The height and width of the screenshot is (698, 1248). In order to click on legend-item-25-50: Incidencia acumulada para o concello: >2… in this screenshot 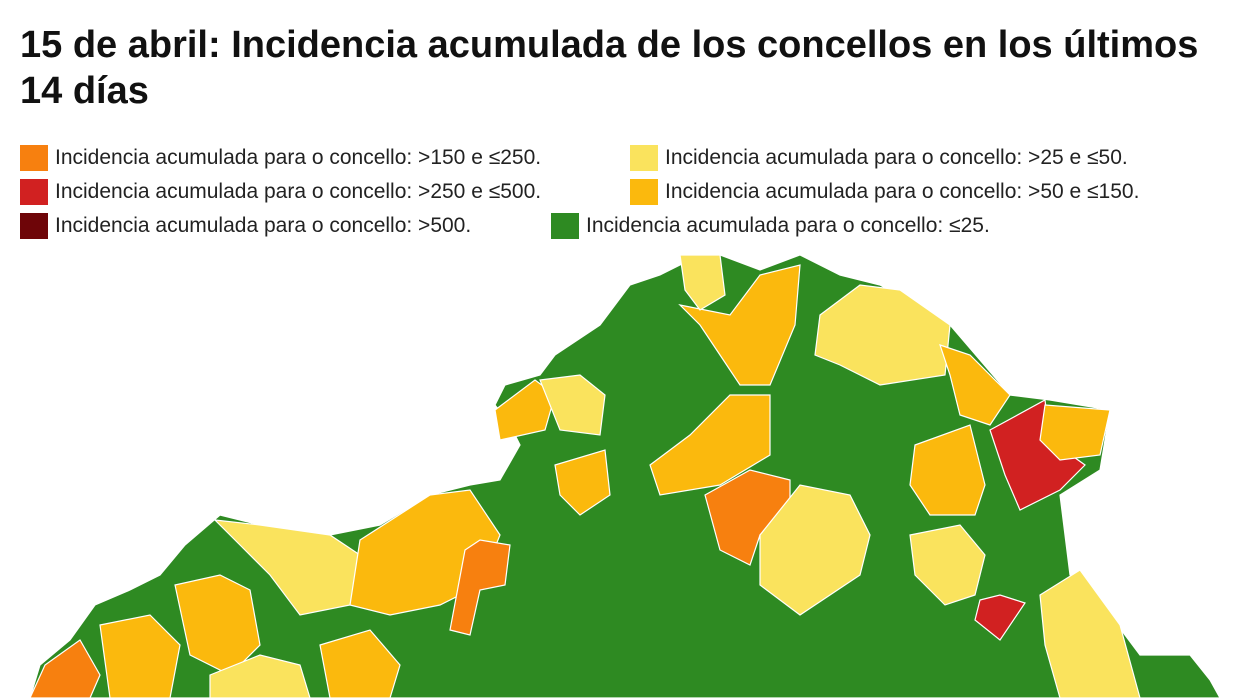, I will do `click(879, 158)`.